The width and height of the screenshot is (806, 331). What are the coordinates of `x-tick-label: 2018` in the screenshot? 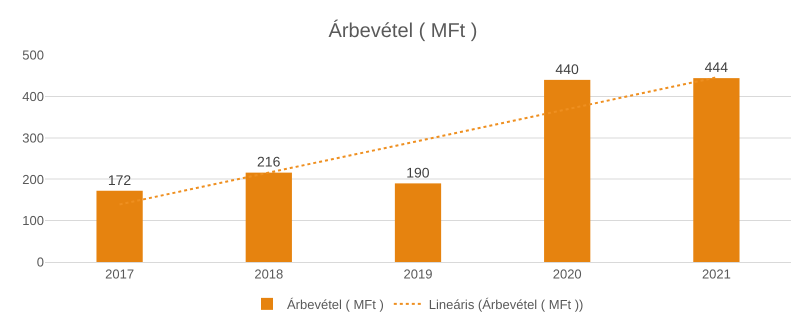 It's located at (269, 274).